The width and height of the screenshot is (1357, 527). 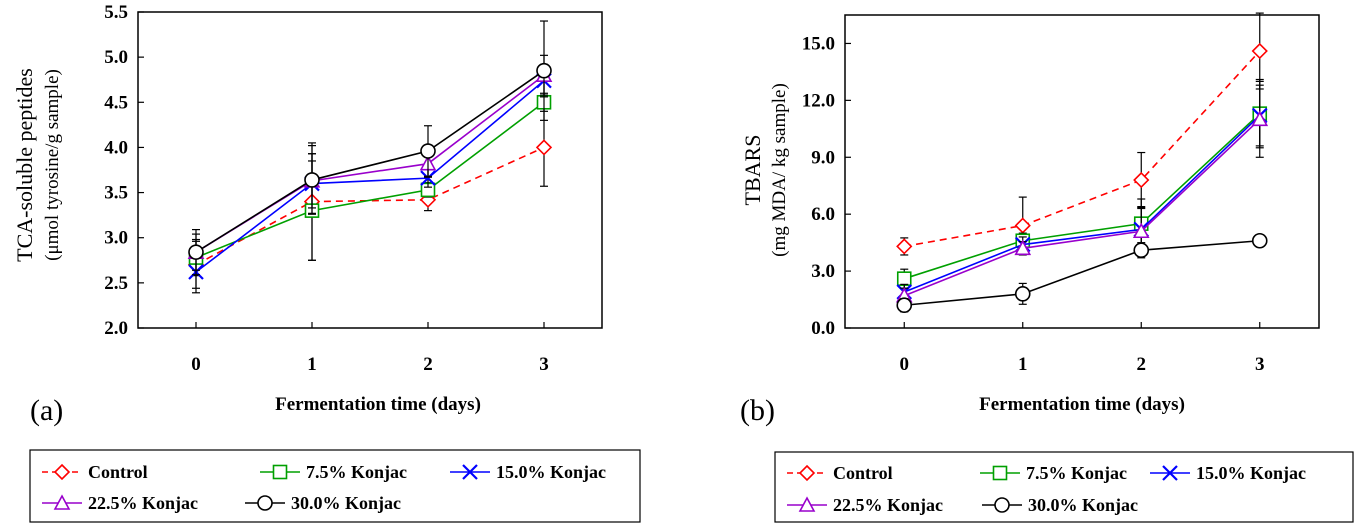 What do you see at coordinates (378, 404) in the screenshot?
I see `x-axis-label-a: Fermentation time (days)` at bounding box center [378, 404].